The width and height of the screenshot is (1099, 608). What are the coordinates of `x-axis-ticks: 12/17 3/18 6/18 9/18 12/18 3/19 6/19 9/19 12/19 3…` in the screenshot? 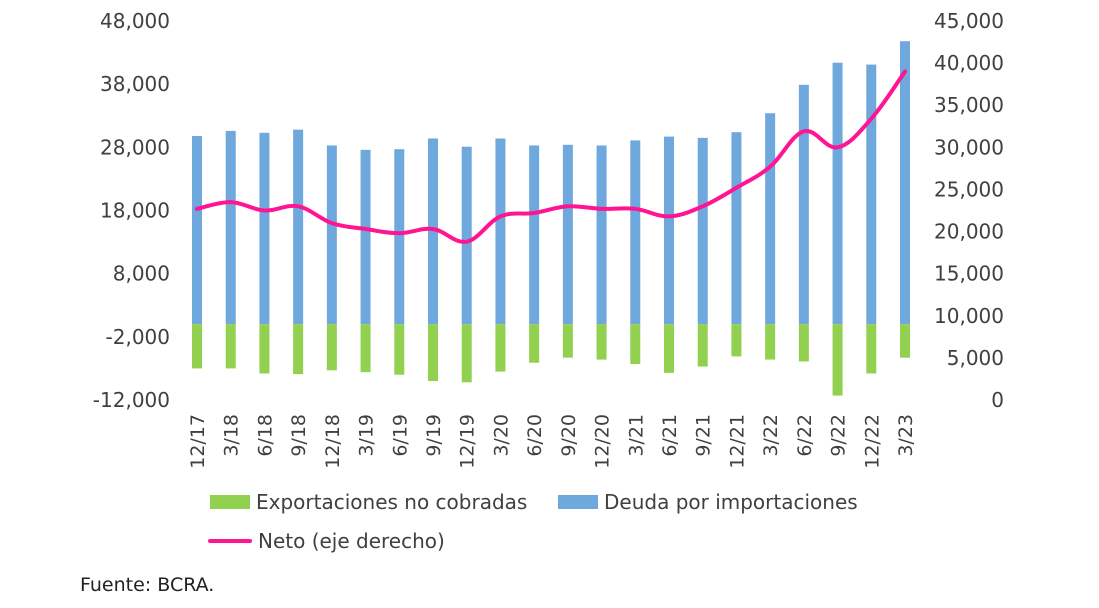 It's located at (552, 441).